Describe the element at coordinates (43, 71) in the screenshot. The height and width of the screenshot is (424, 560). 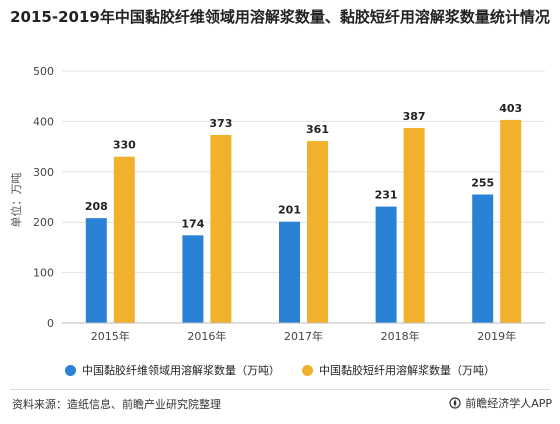
I see `y-tick-label: 500` at that location.